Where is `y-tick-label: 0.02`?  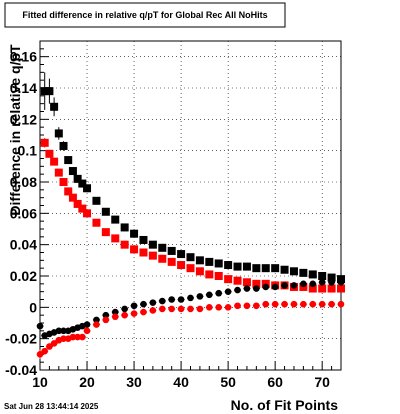
y-tick-label: 0.02 is located at coordinates (23, 276).